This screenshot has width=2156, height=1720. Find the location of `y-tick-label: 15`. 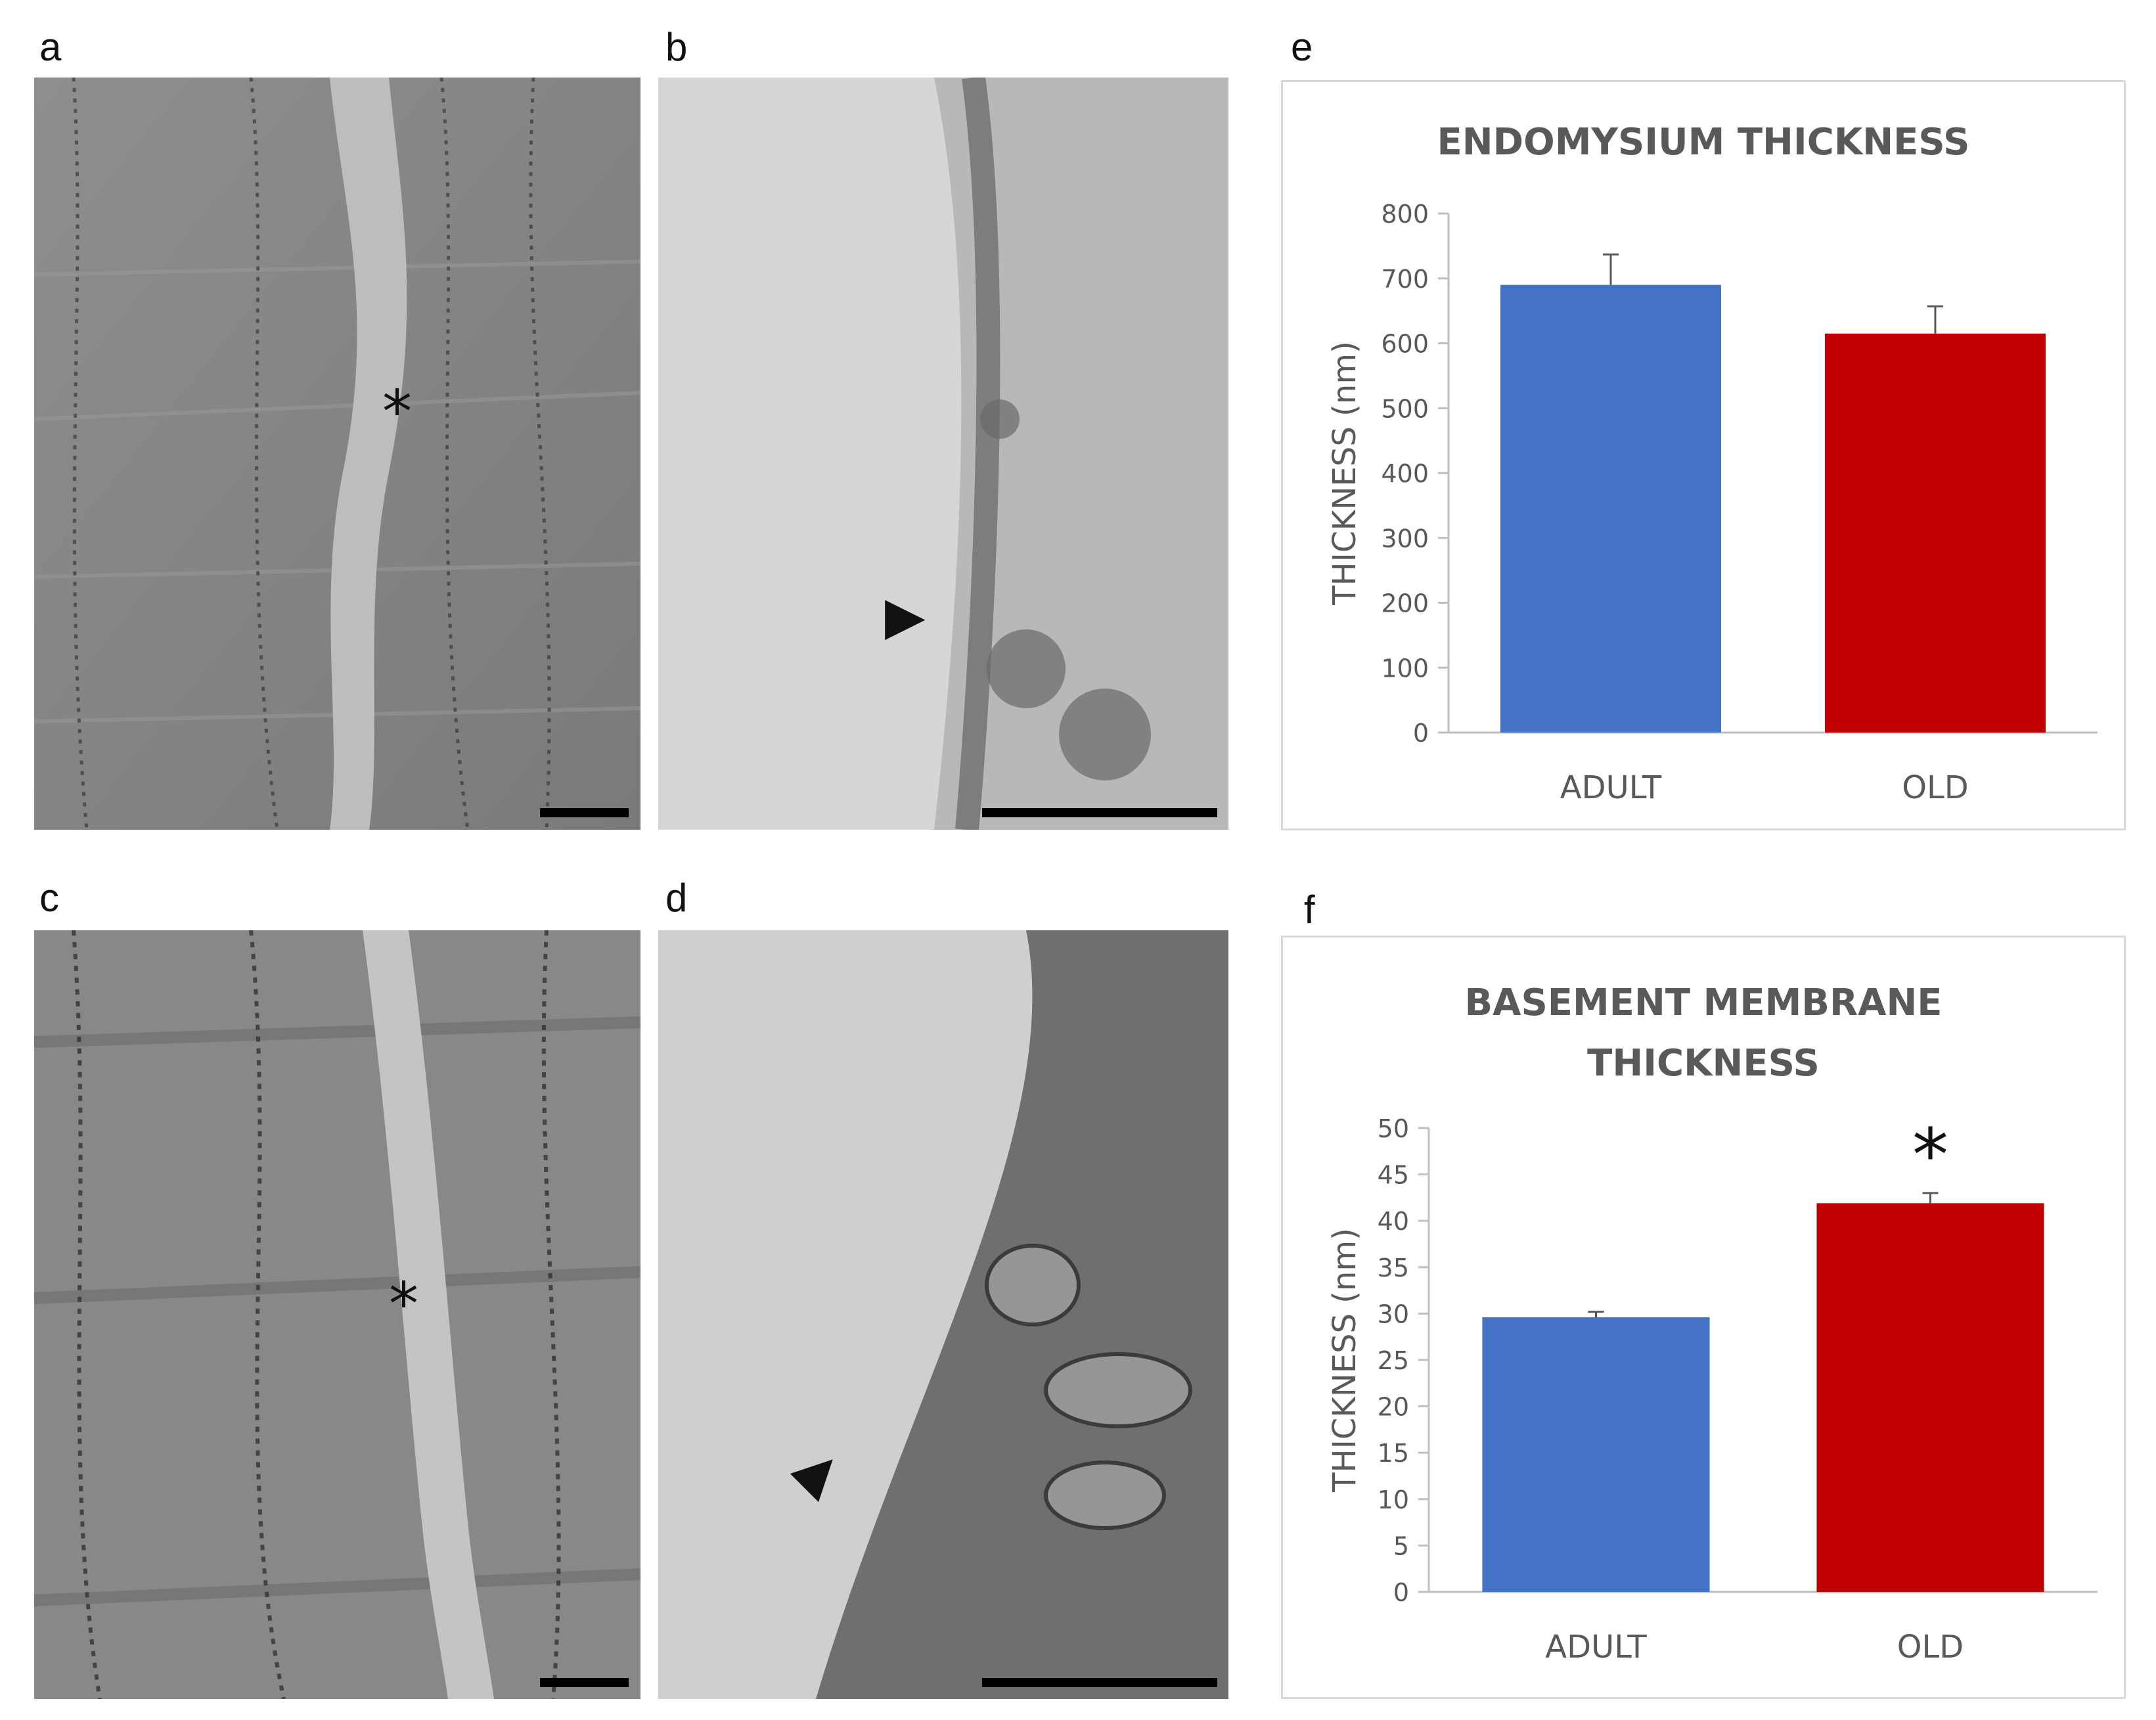

y-tick-label: 15 is located at coordinates (1393, 1453).